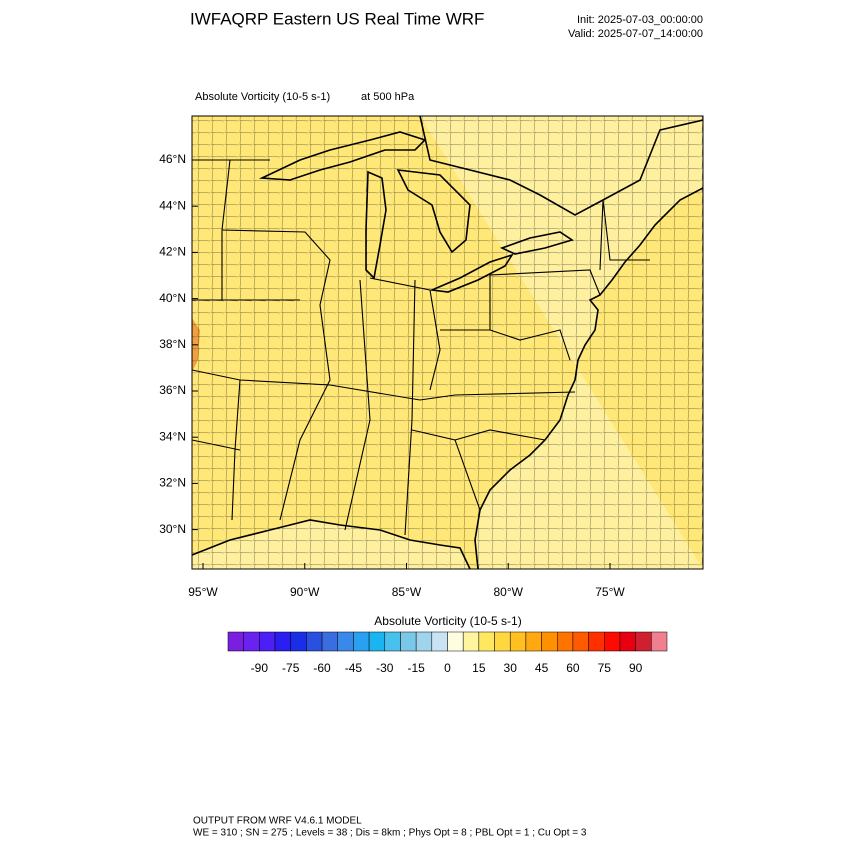  Describe the element at coordinates (479, 668) in the screenshot. I see `colorbar-tick-label: 15` at that location.